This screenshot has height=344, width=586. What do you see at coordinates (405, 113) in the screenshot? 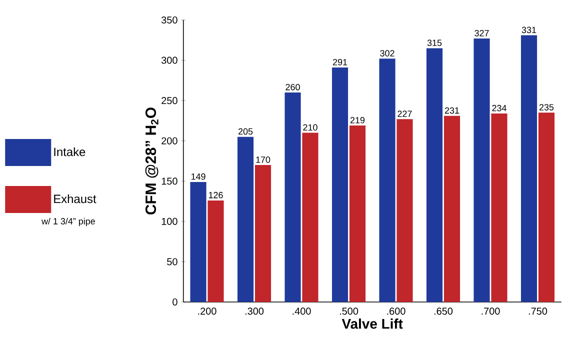
I see `data-label: 227` at bounding box center [405, 113].